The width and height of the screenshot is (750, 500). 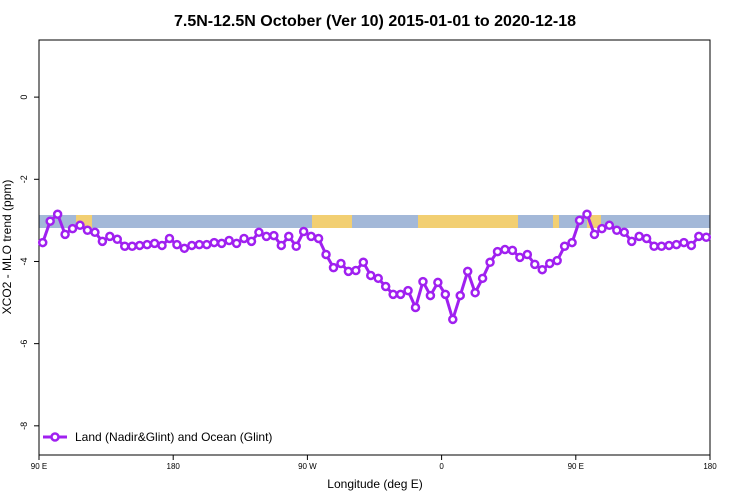 What do you see at coordinates (307, 466) in the screenshot?
I see `x-tick-label: 90 W` at bounding box center [307, 466].